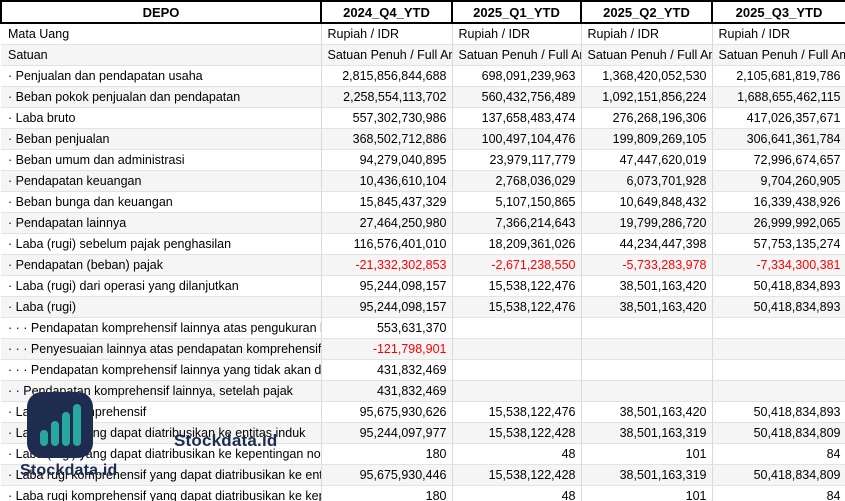 The height and width of the screenshot is (501, 845). What do you see at coordinates (387, 349) in the screenshot?
I see `cell-value: -121,798,901` at bounding box center [387, 349].